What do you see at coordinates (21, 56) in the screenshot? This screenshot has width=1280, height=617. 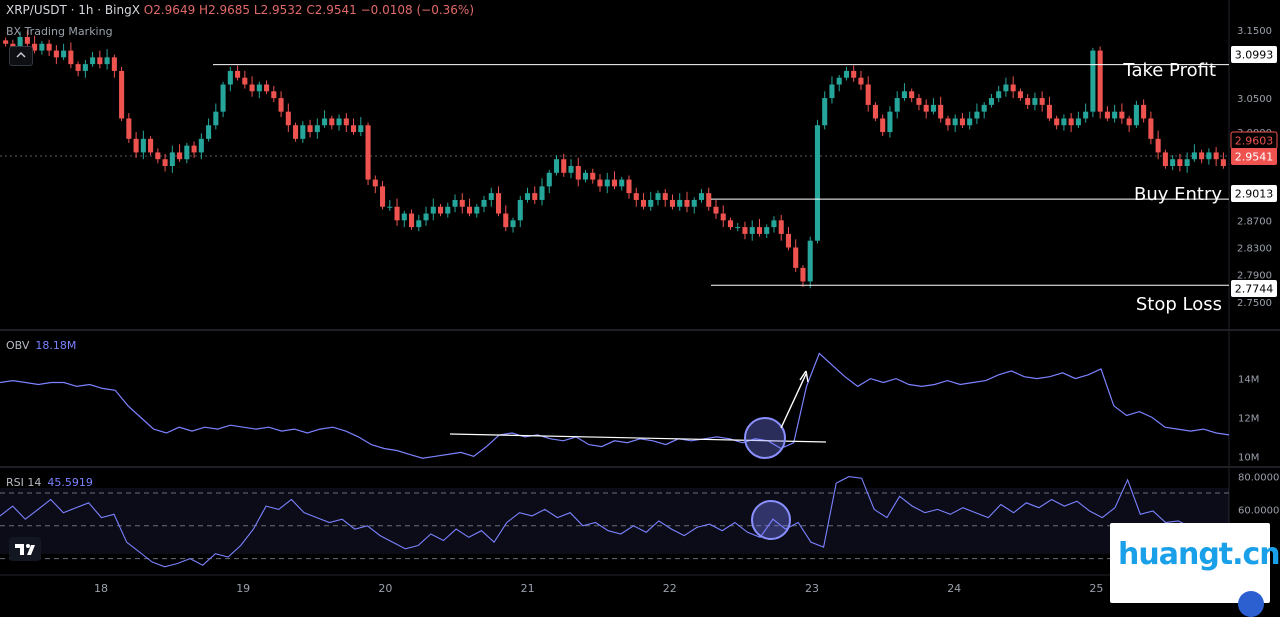 I see `collapse-legend-button` at bounding box center [21, 56].